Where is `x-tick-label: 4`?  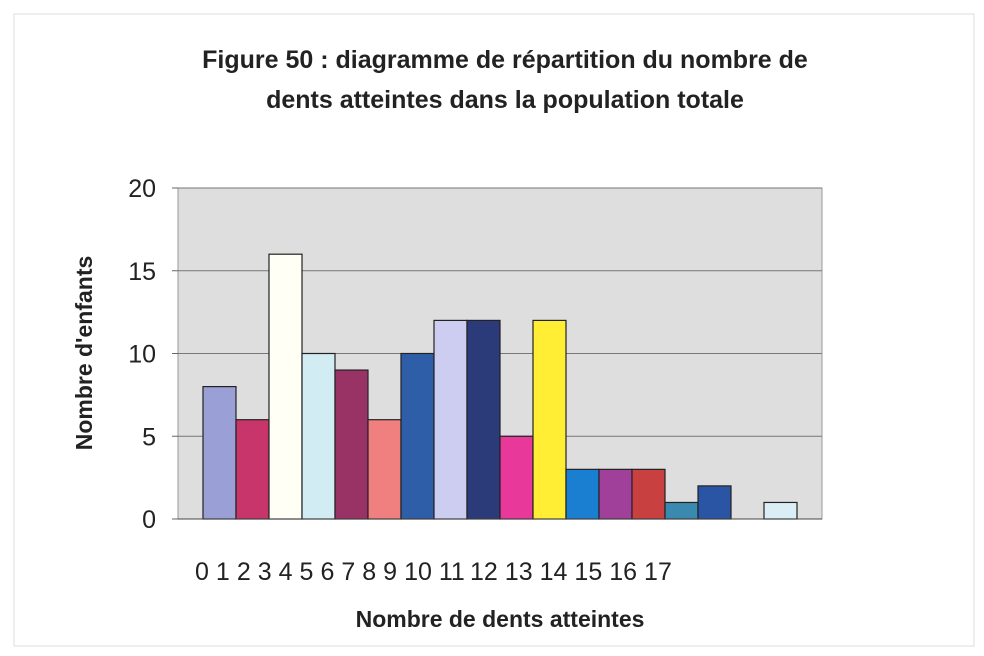 x-tick-label: 4 is located at coordinates (286, 572).